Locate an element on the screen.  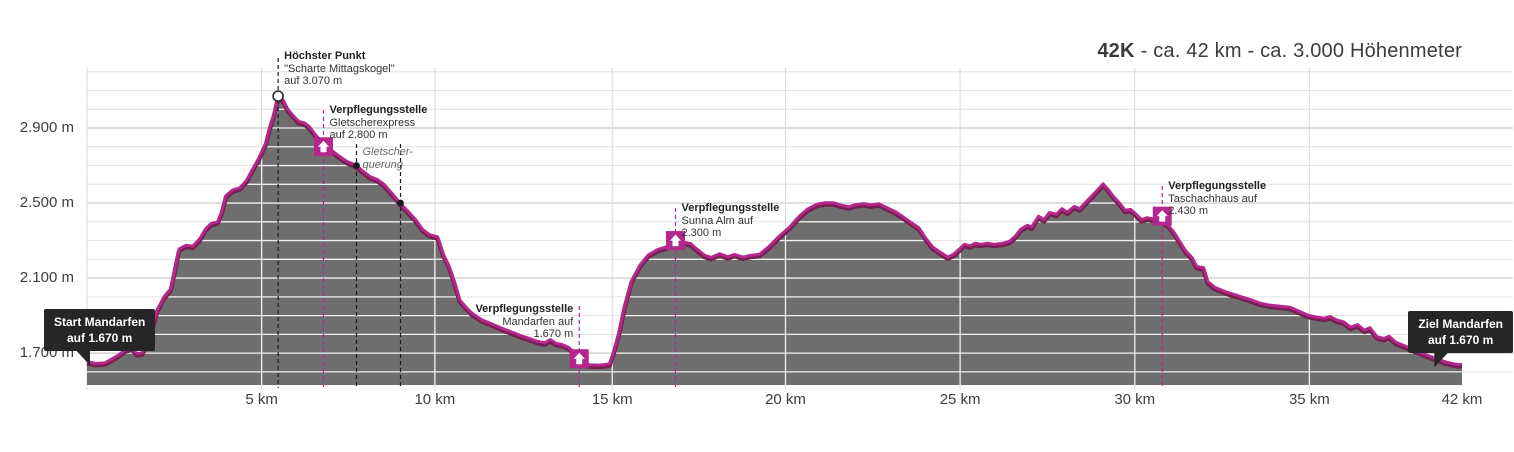
vp-mandarfen-label-line3: 1.670 m is located at coordinates (553, 334).